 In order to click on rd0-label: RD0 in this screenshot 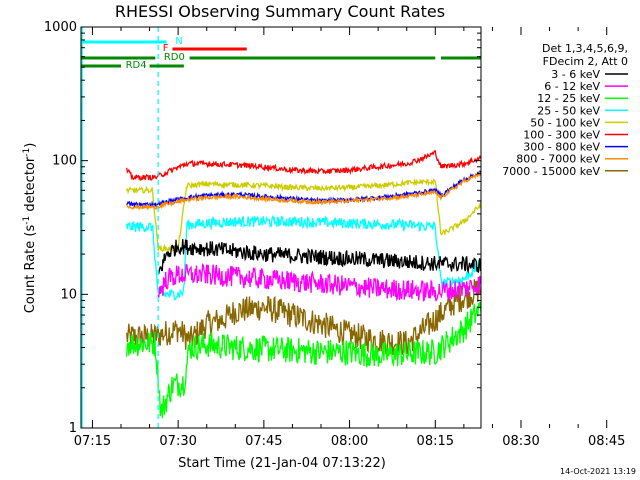, I will do `click(174, 57)`.